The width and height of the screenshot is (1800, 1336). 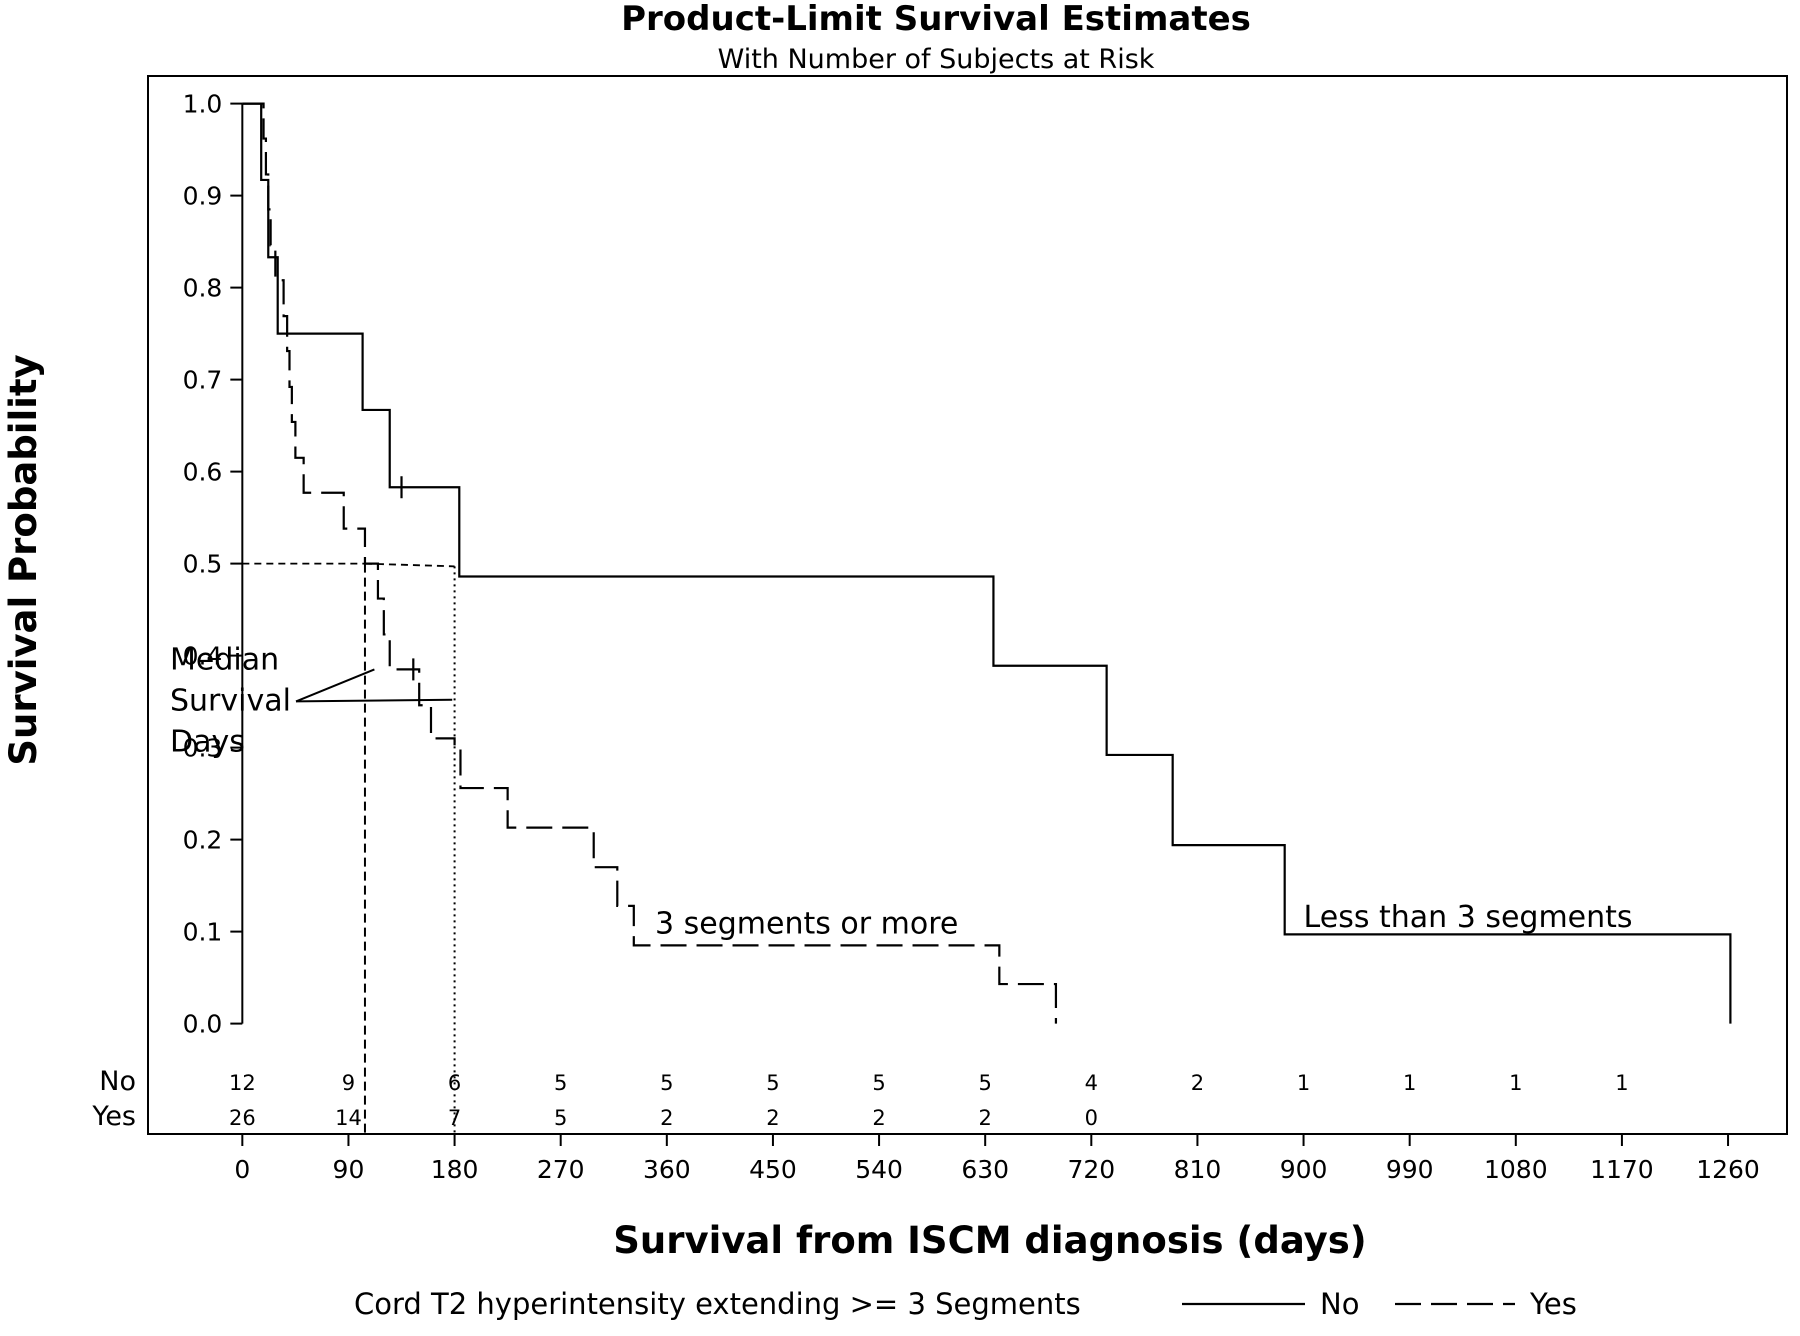 I want to click on at-risk-count: 9, so click(x=348, y=1083).